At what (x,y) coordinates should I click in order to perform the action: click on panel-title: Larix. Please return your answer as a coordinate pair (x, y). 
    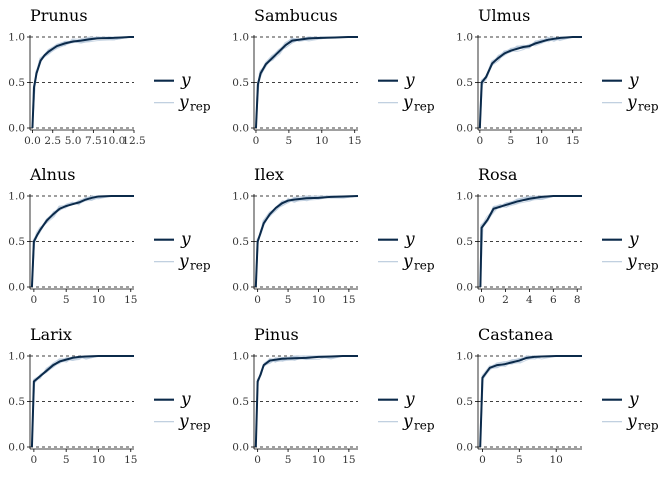
    Looking at the image, I should click on (51, 334).